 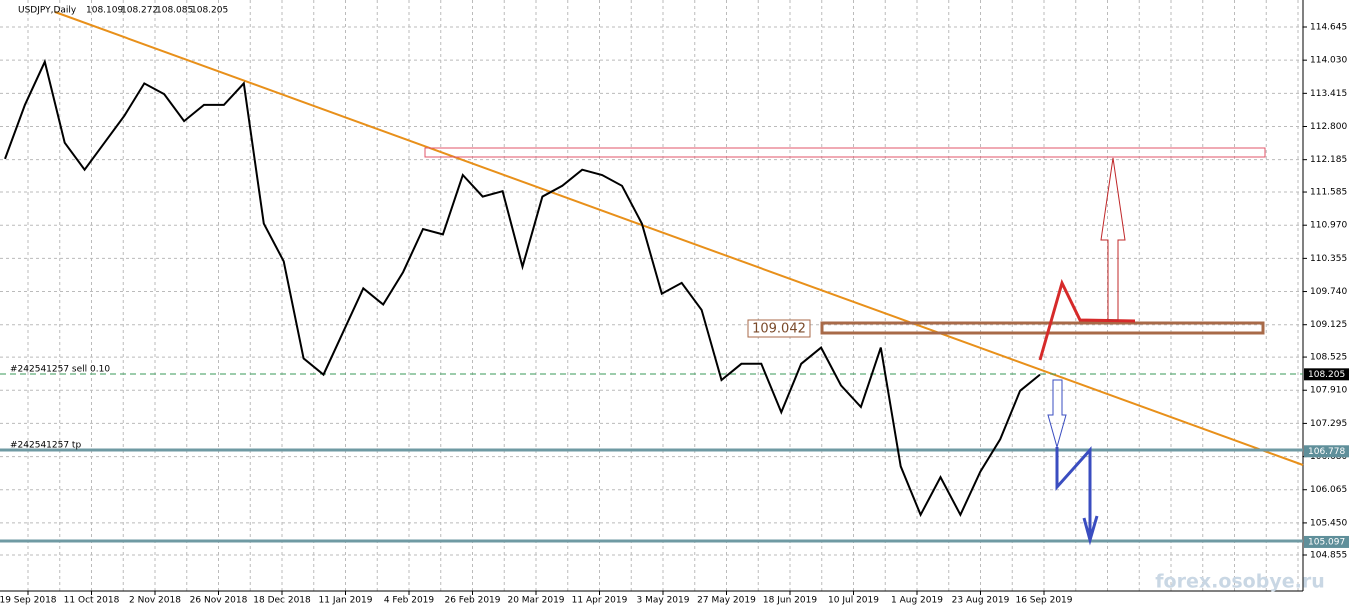 I want to click on x-tick-label: 27 May 2019, so click(x=726, y=601).